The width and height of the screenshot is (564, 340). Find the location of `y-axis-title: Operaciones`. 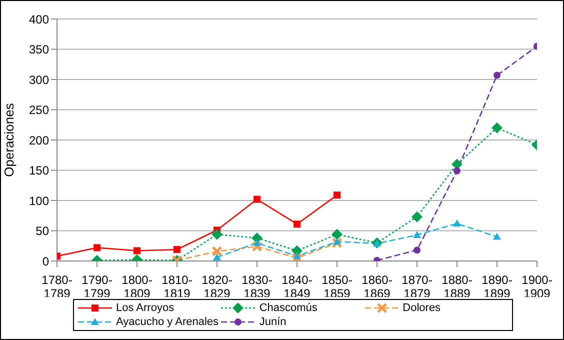

y-axis-title: Operaciones is located at coordinates (9, 139).